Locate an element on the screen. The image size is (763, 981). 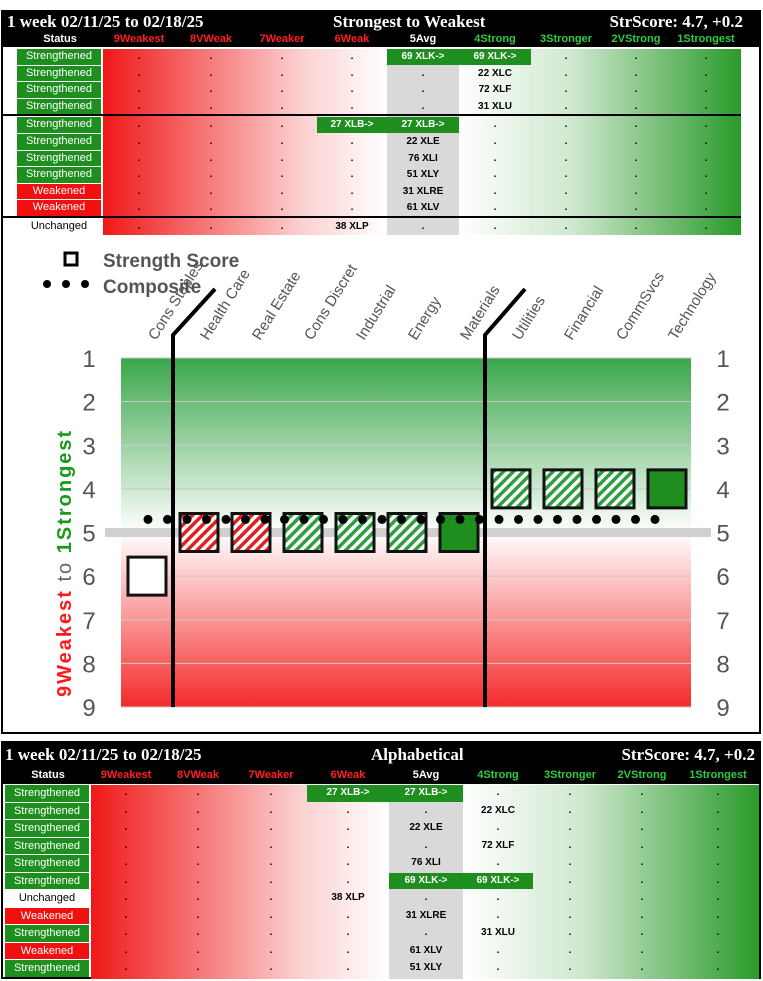
divider-left is located at coordinates (194, 497).